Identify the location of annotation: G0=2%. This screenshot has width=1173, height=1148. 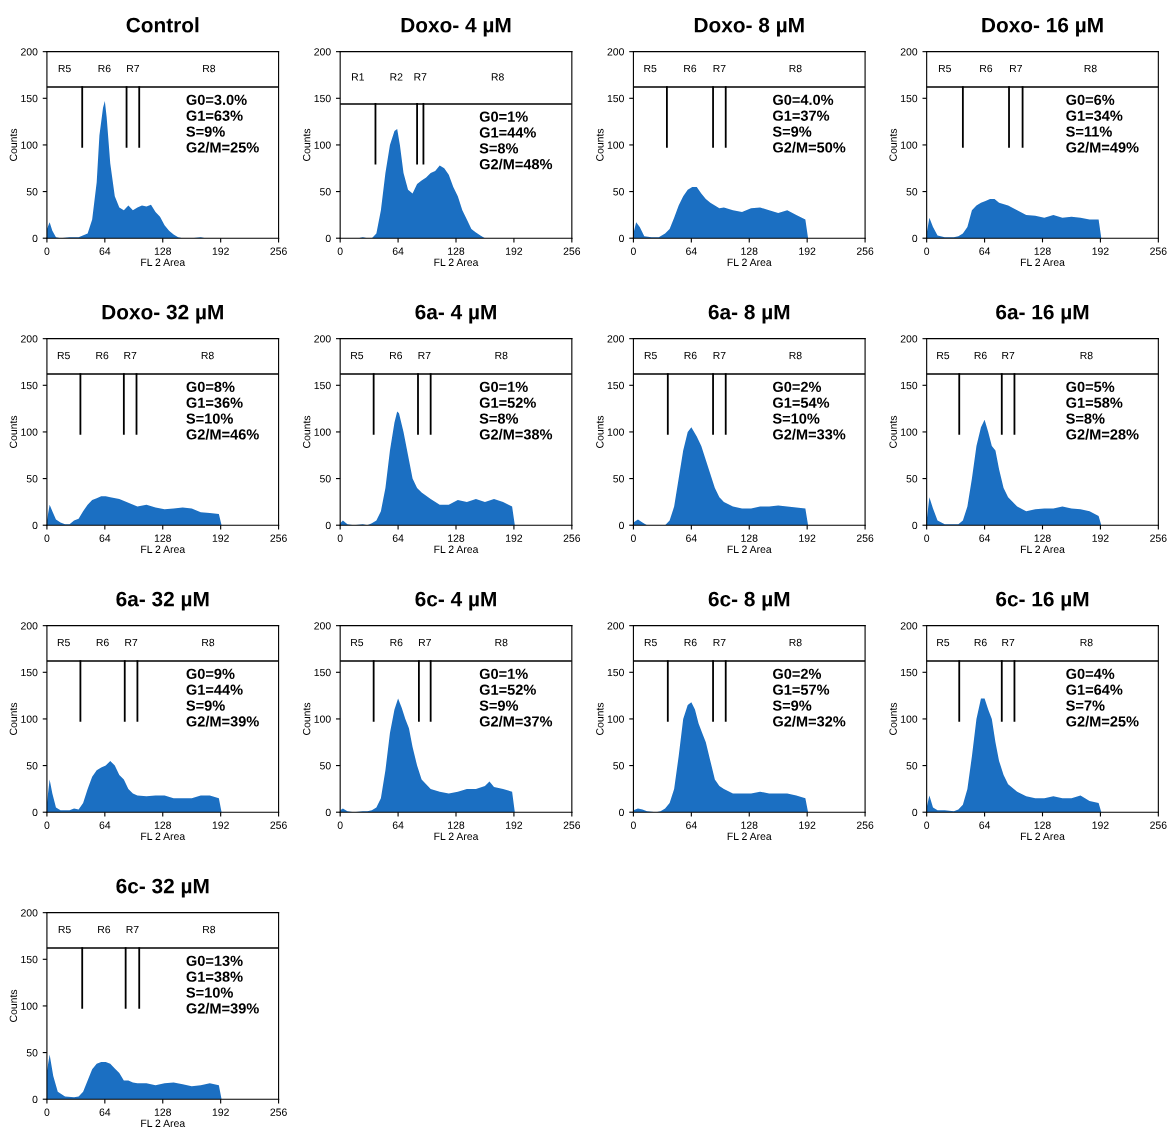
(797, 674).